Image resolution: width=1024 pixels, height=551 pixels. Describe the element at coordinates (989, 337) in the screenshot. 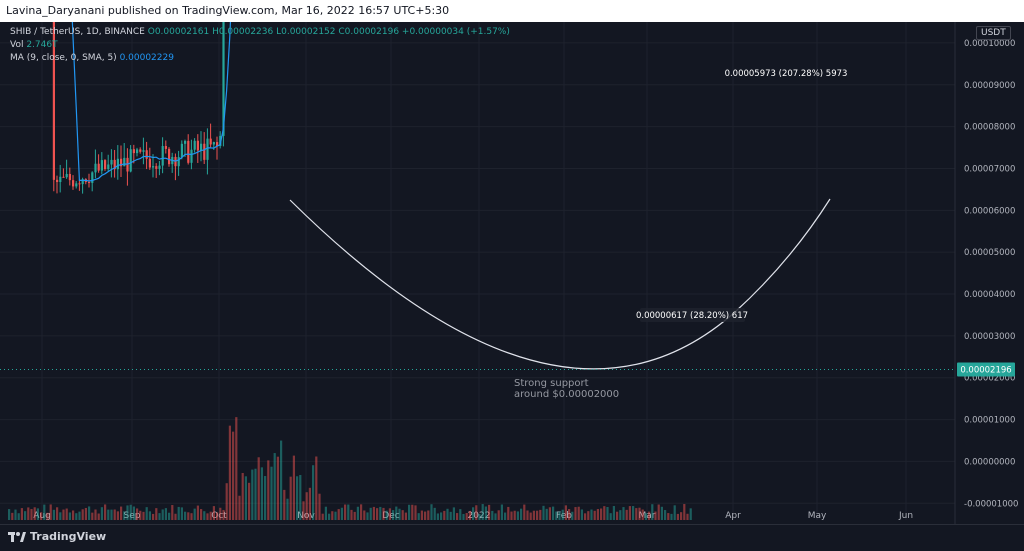

I see `y-tick-label: 0.00003000` at that location.